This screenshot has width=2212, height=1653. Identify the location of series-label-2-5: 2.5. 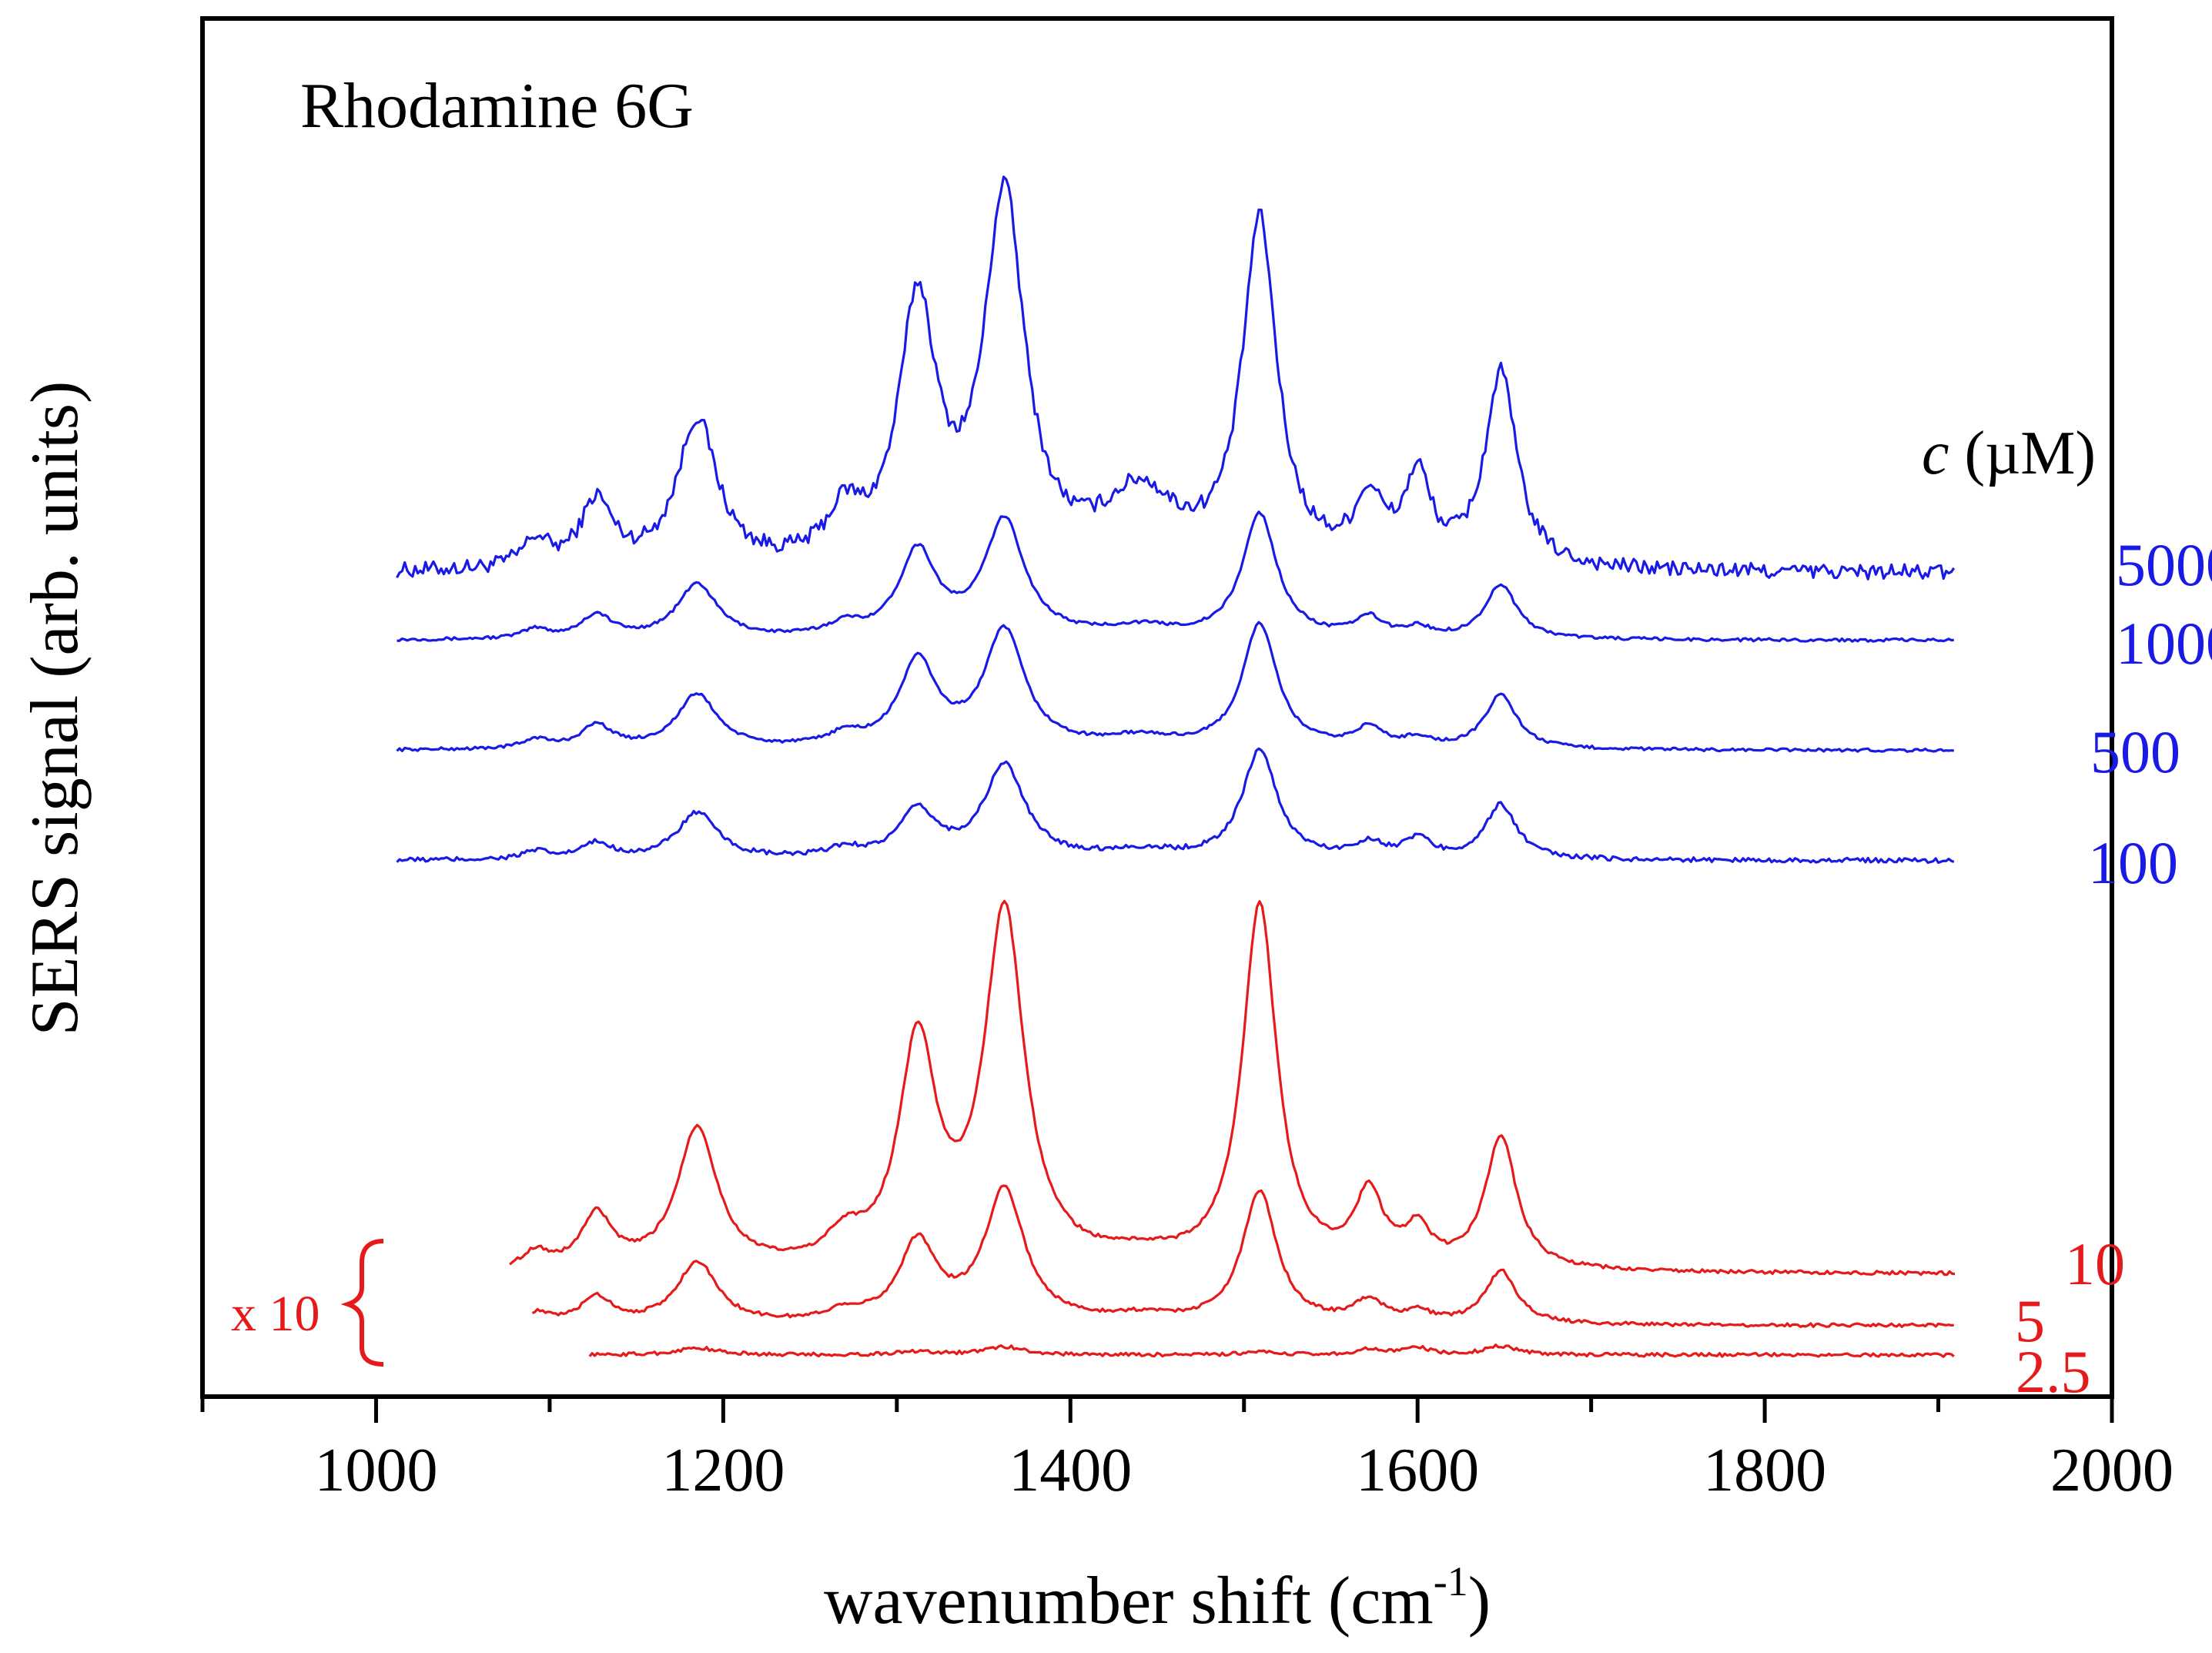
(2053, 1371).